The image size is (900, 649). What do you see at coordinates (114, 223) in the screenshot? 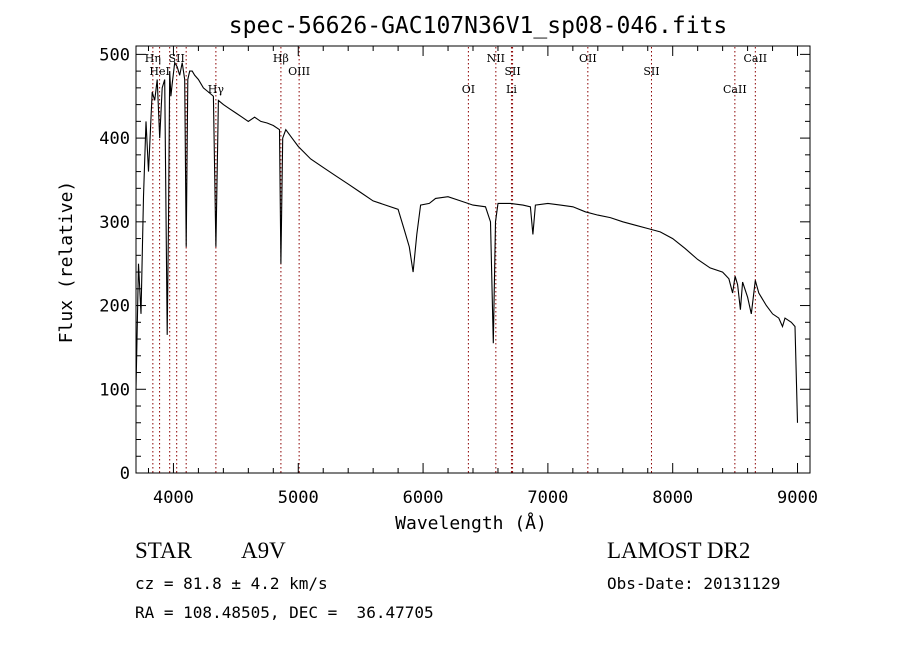
I see `y-tick-label: 300` at bounding box center [114, 223].